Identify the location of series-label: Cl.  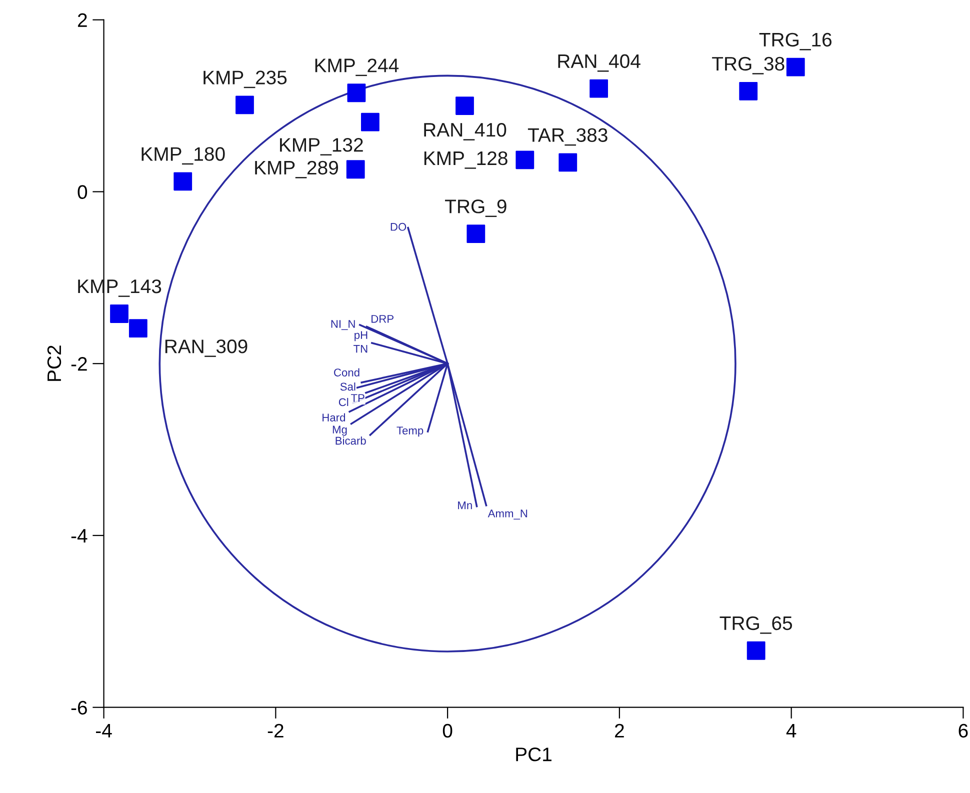
(343, 402).